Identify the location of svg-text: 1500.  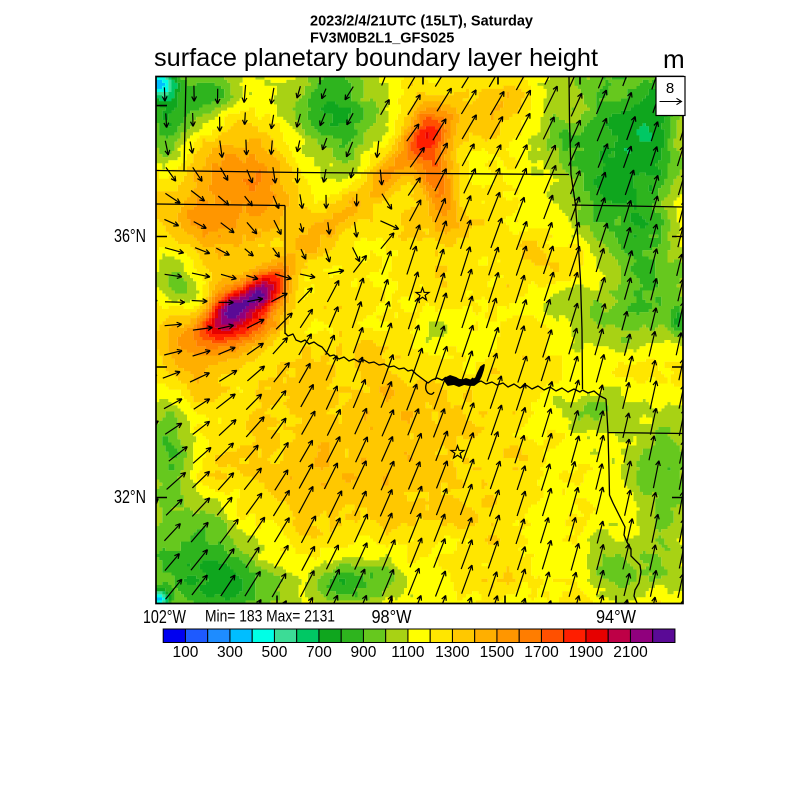
(497, 652).